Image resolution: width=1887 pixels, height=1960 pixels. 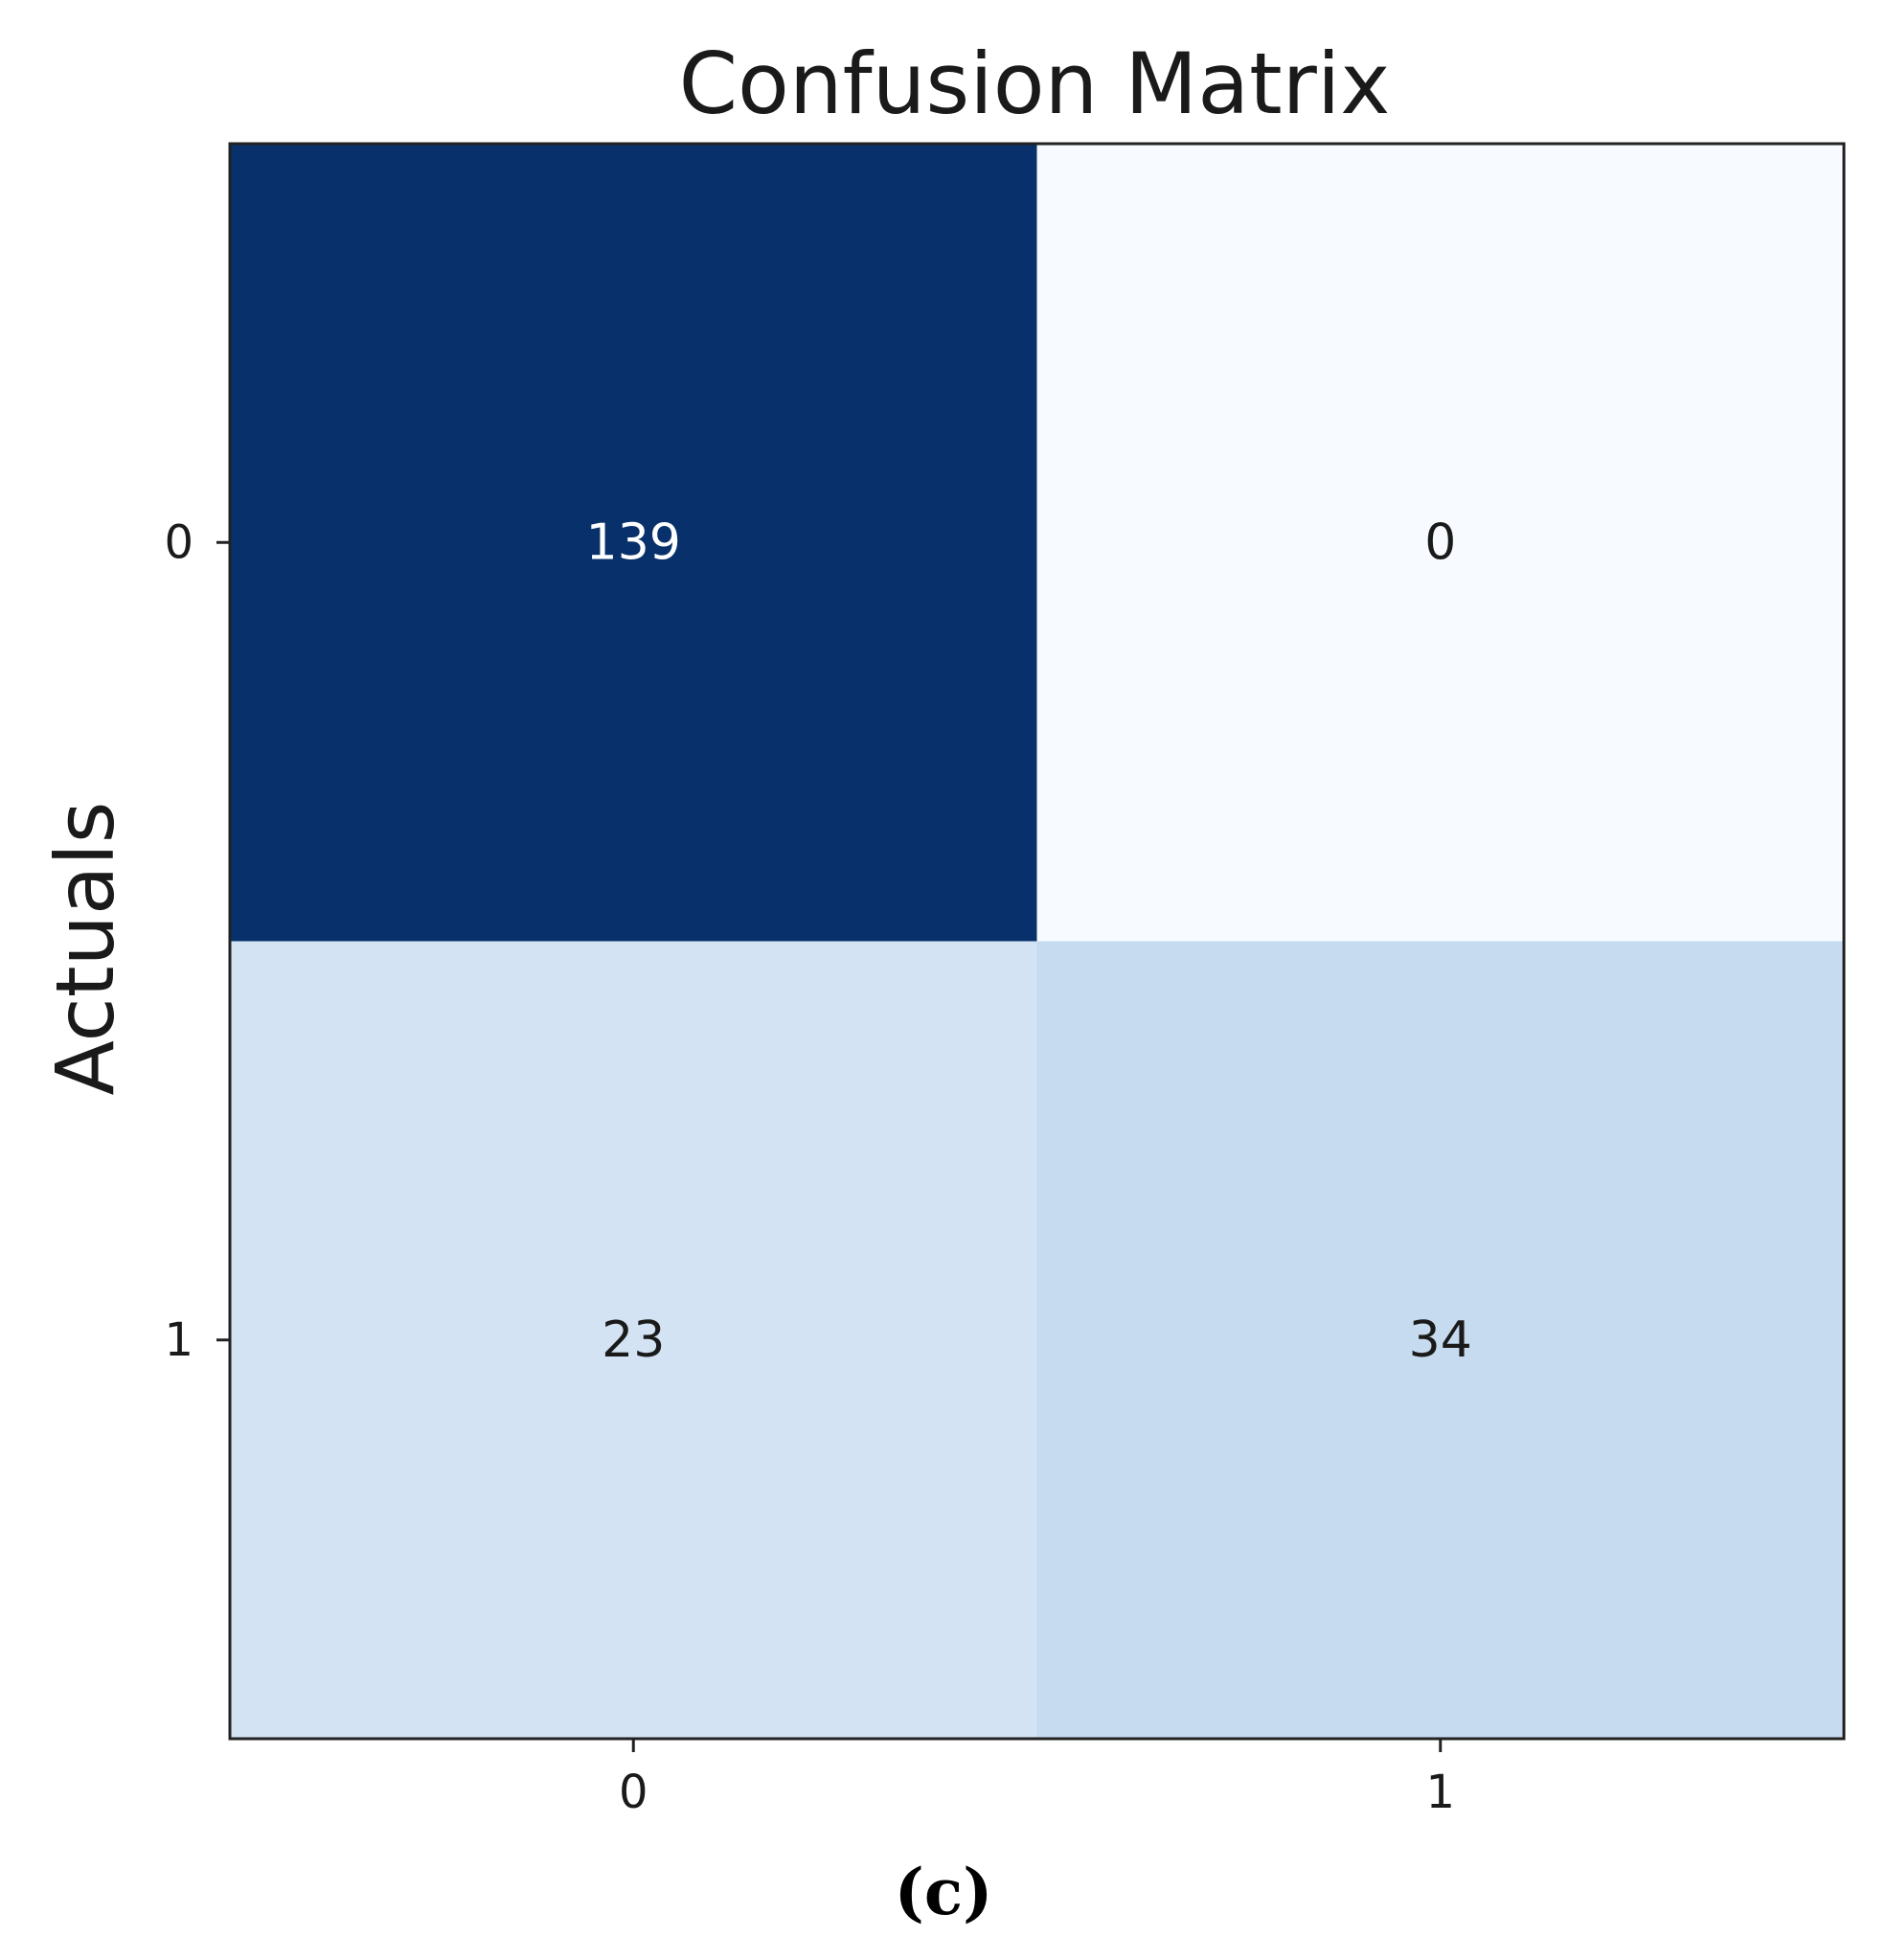 I want to click on cell-value-r0-c1: 0, so click(x=1440, y=542).